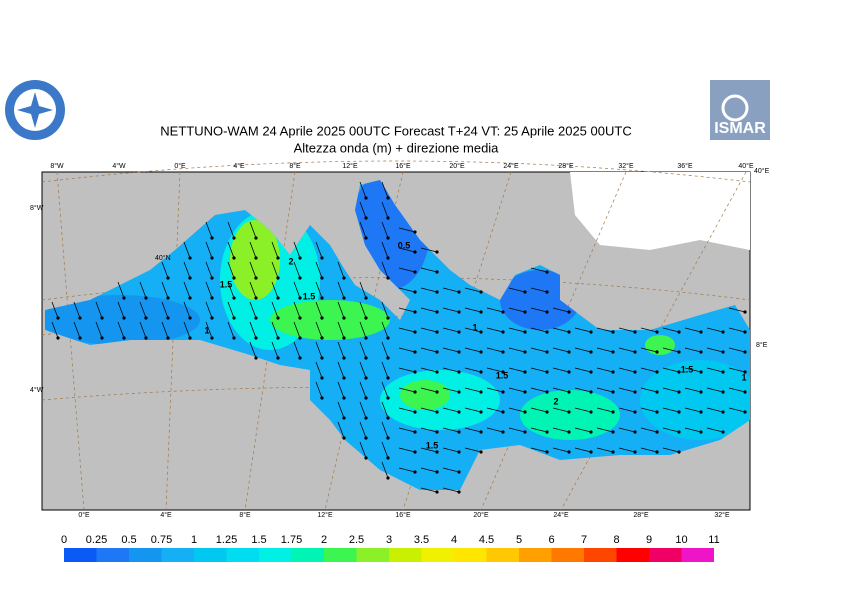  What do you see at coordinates (519, 540) in the screenshot?
I see `colorbar-label: 5` at bounding box center [519, 540].